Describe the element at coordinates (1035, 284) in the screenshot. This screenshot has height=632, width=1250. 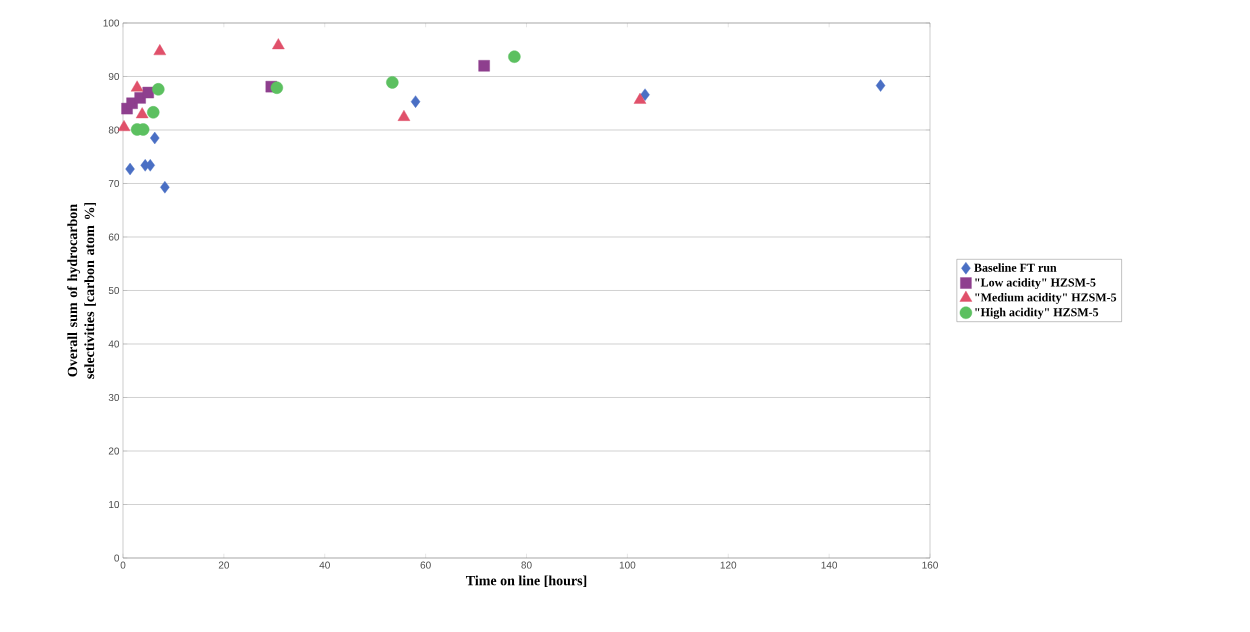
I see `legend-label: "Low acidity" HZSM-5` at that location.